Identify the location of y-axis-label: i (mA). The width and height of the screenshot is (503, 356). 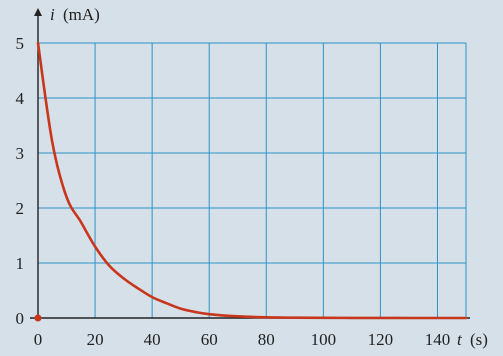
(75, 14).